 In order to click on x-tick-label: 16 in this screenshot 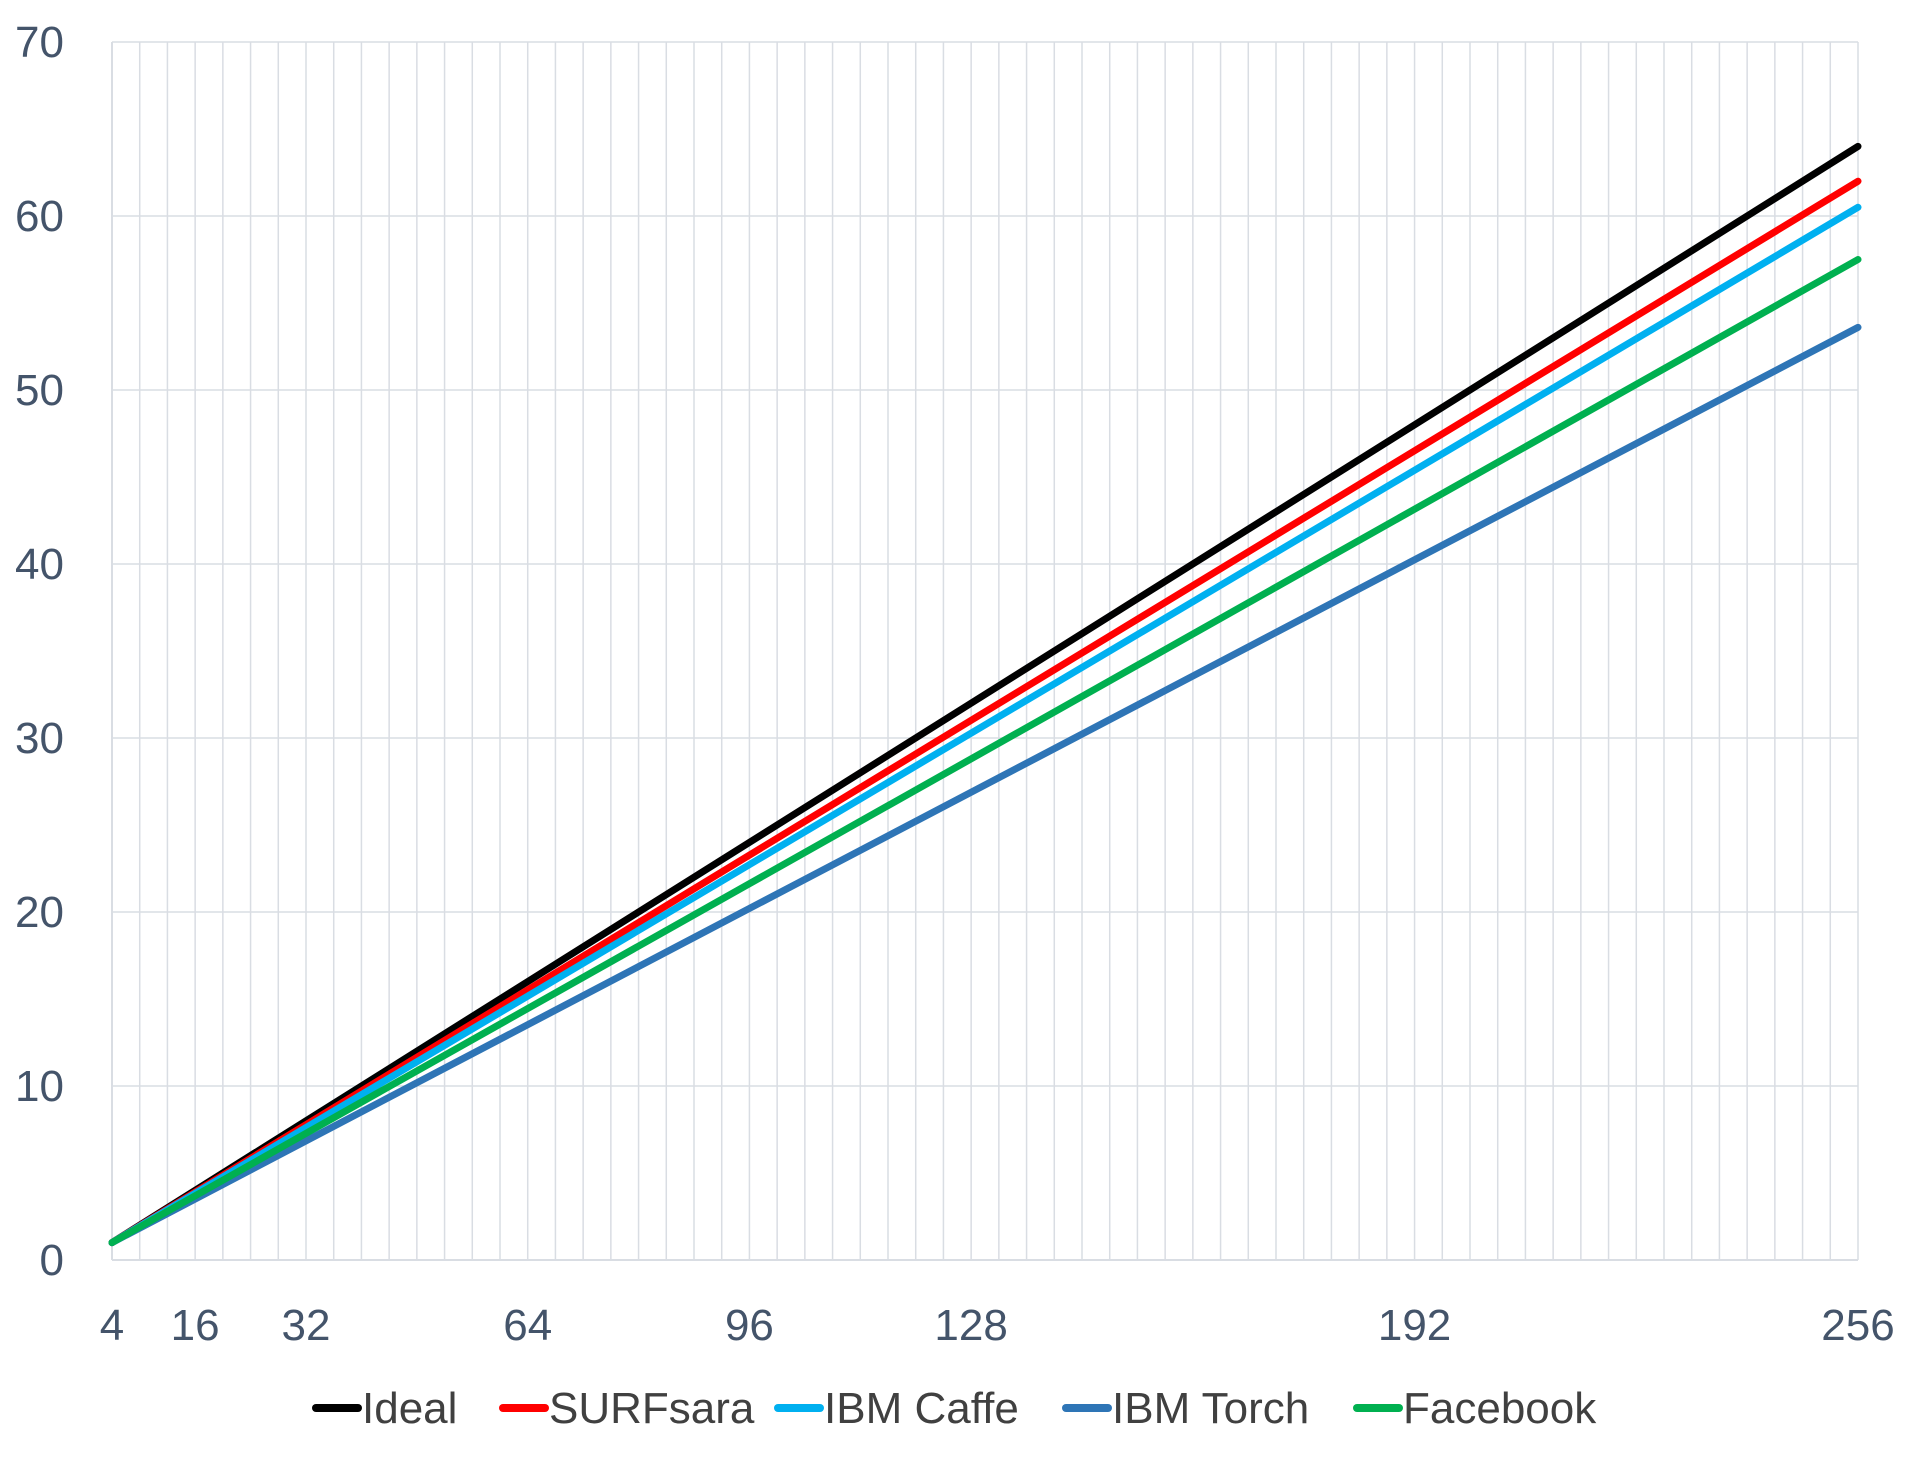, I will do `click(195, 1325)`.